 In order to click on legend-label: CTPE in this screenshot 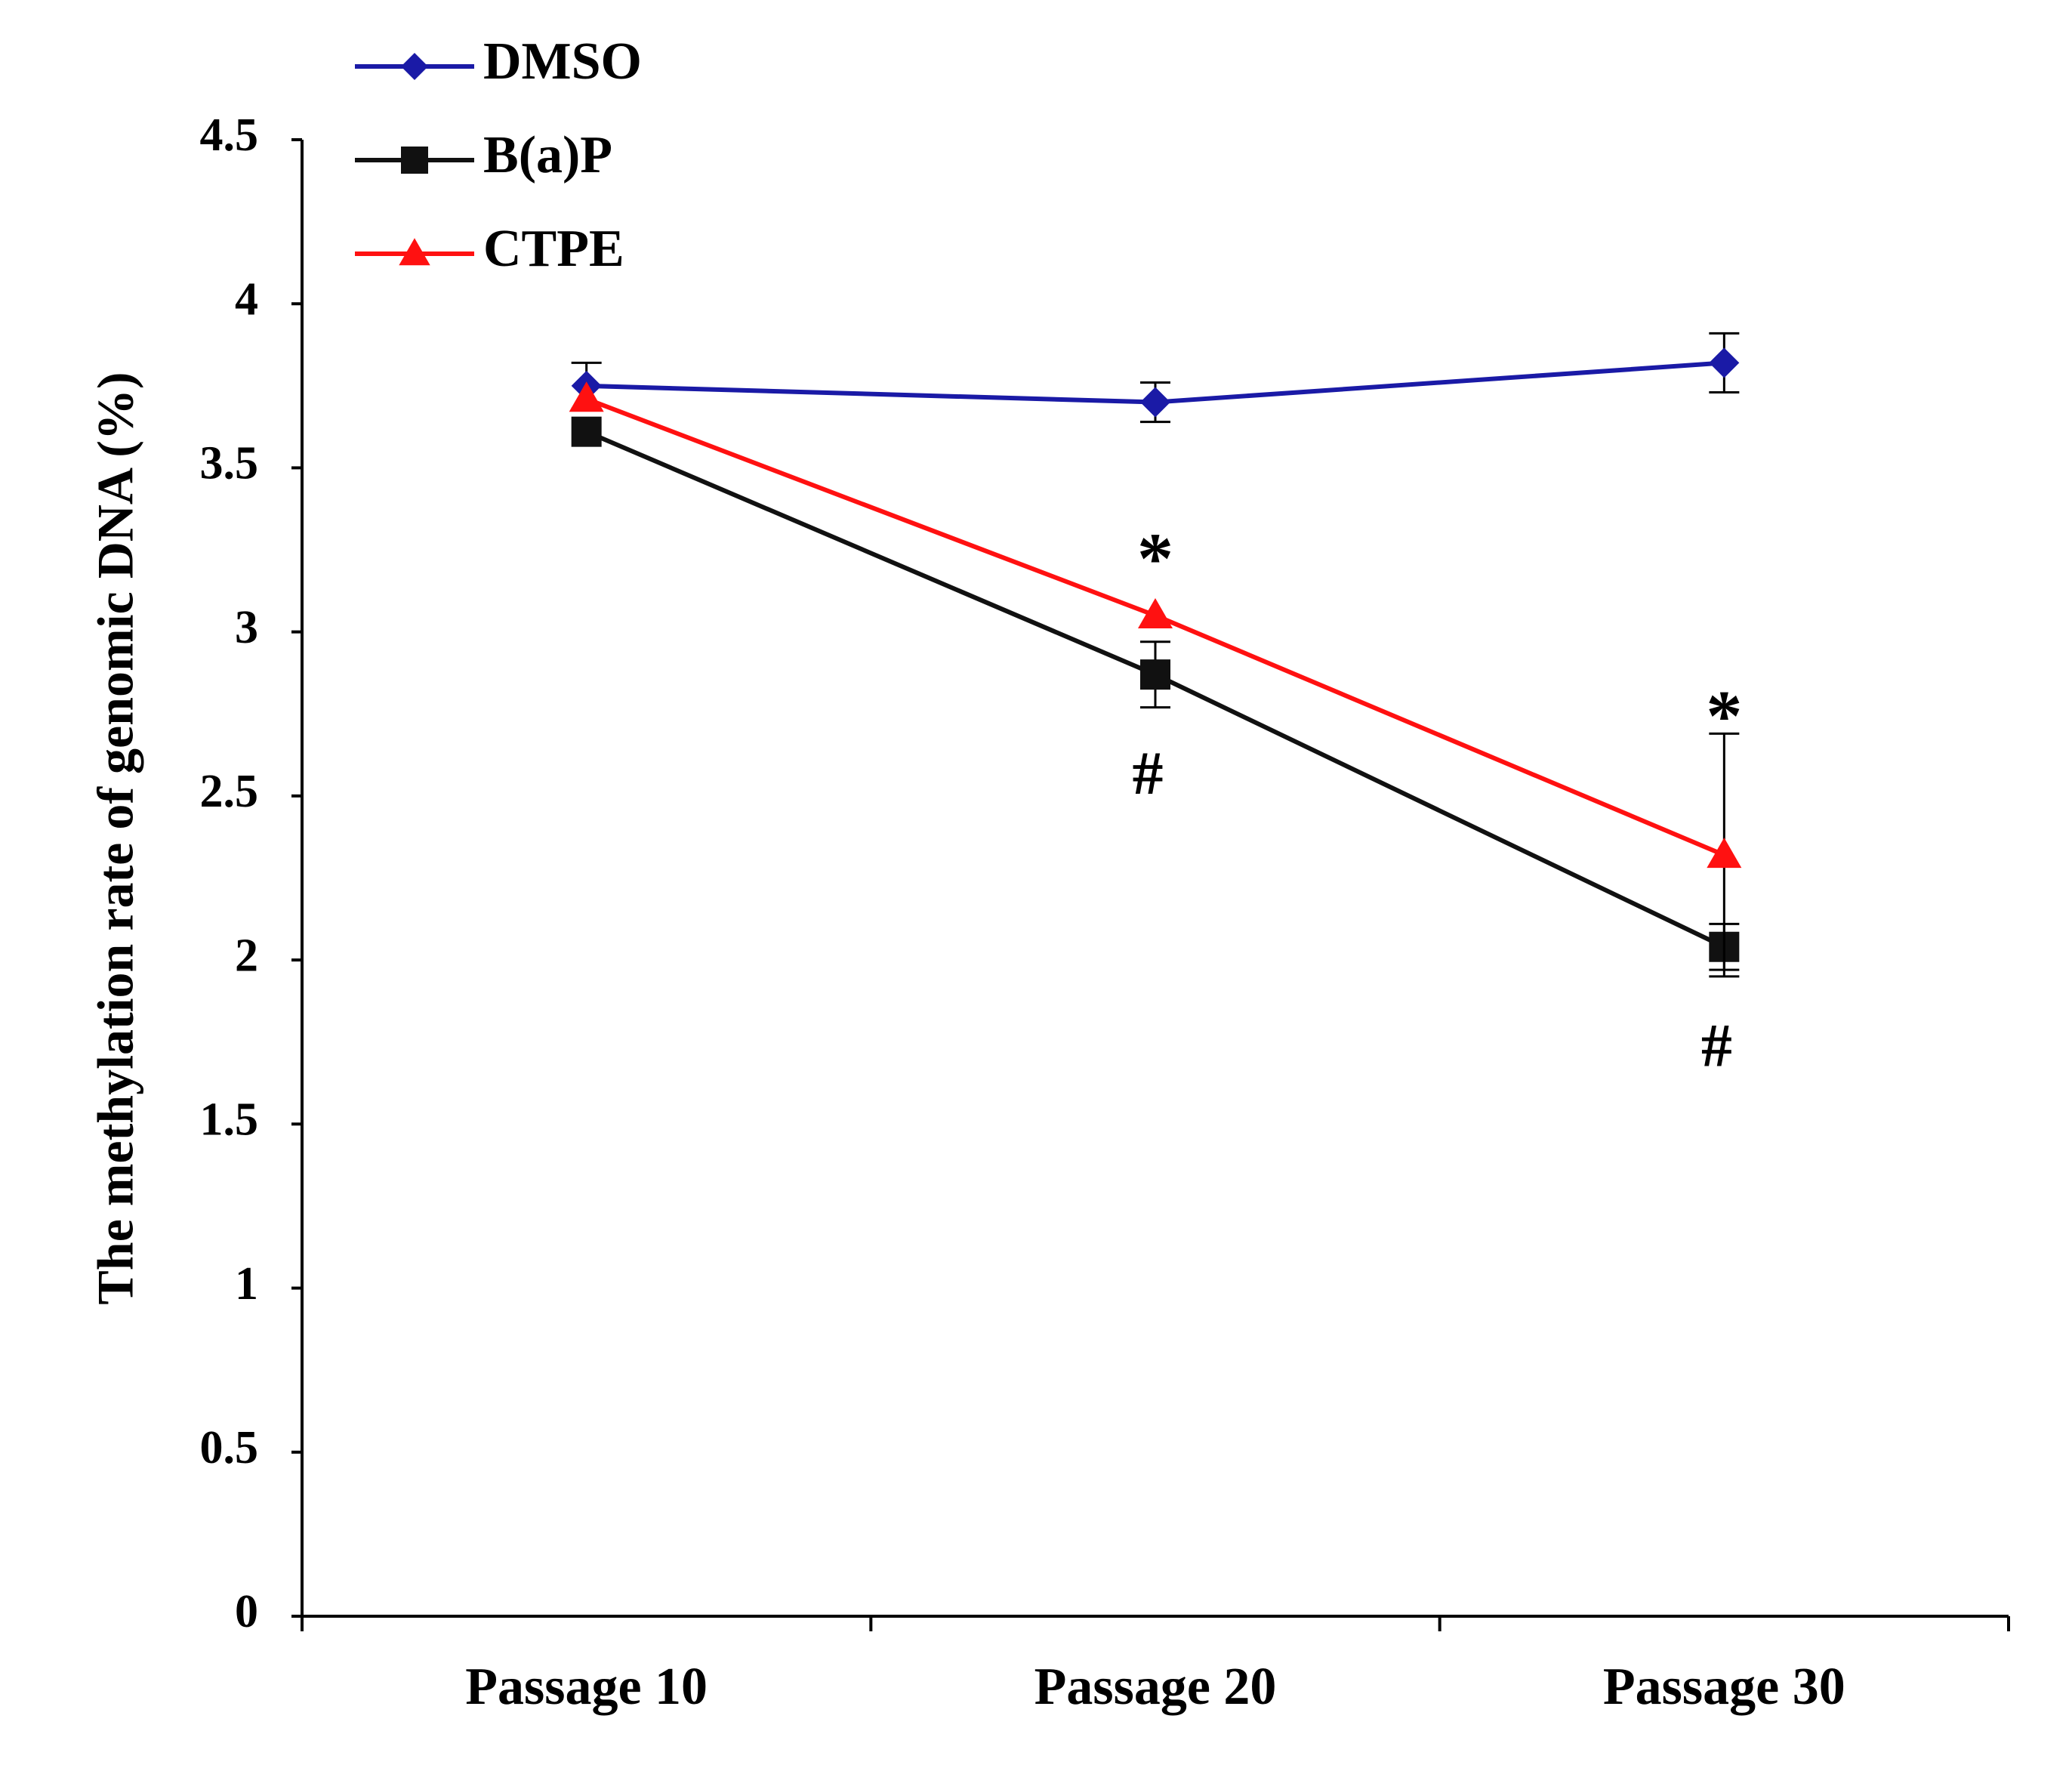, I will do `click(553, 249)`.